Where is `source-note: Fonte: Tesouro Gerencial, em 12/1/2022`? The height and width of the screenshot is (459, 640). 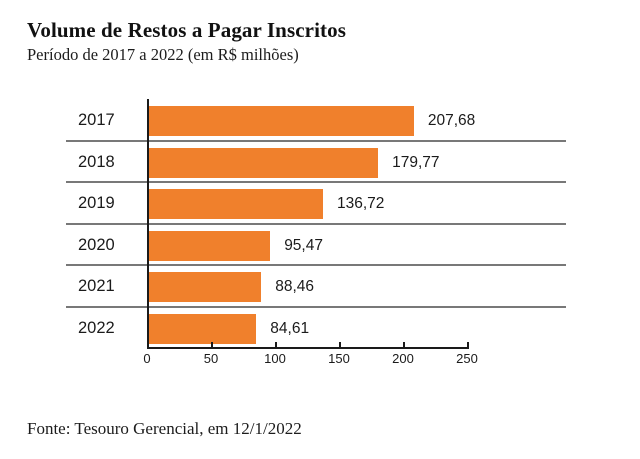
source-note: Fonte: Tesouro Gerencial, em 12/1/2022 is located at coordinates (164, 428).